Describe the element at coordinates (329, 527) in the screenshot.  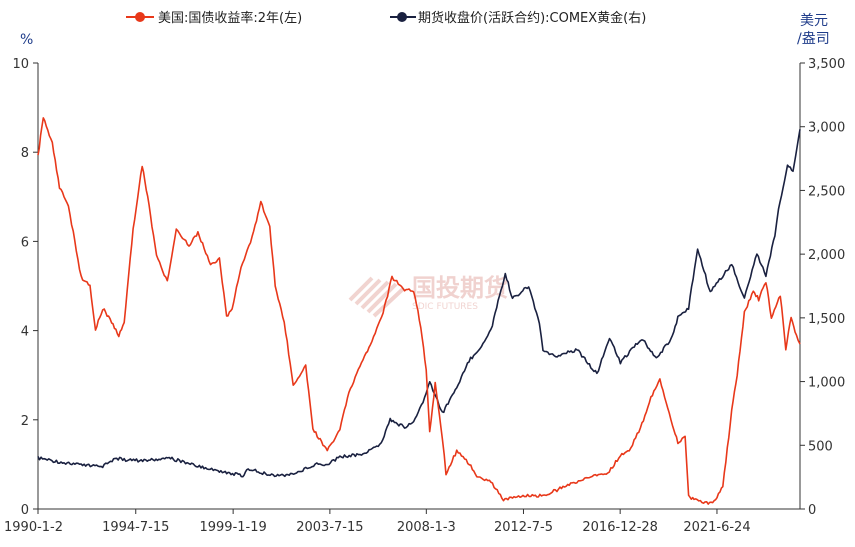
I see `x-axis-tick-label: 2003-7-15` at that location.